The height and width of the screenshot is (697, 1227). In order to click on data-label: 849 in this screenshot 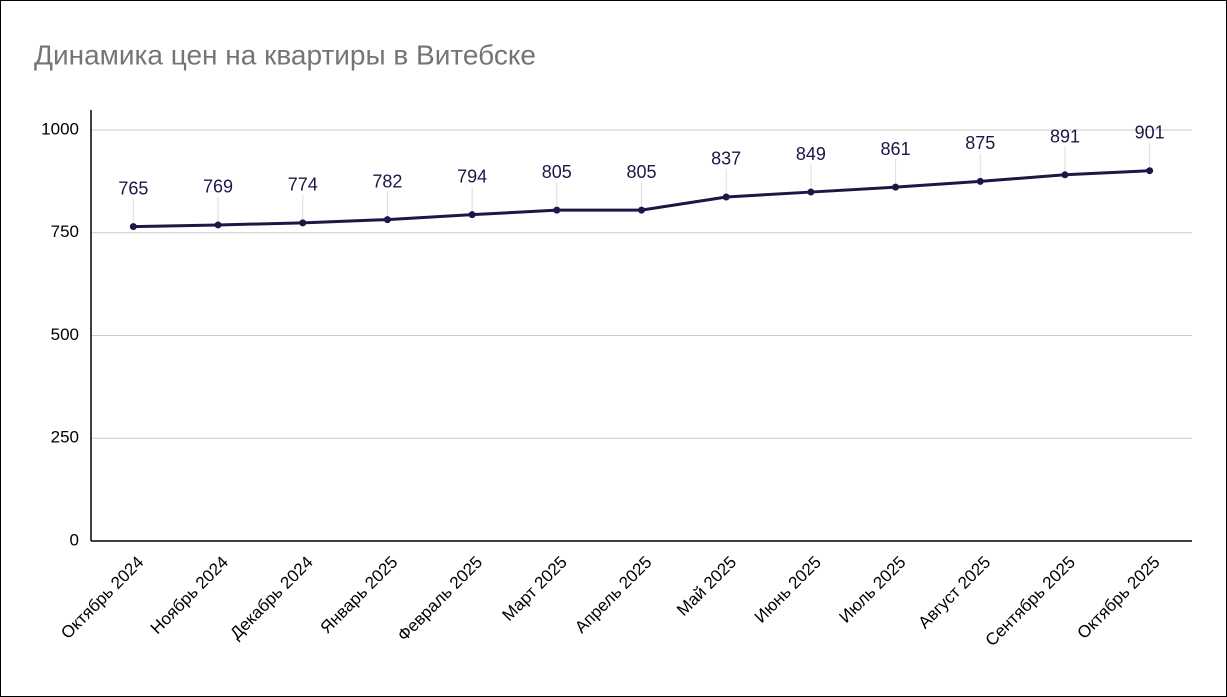, I will do `click(811, 154)`.